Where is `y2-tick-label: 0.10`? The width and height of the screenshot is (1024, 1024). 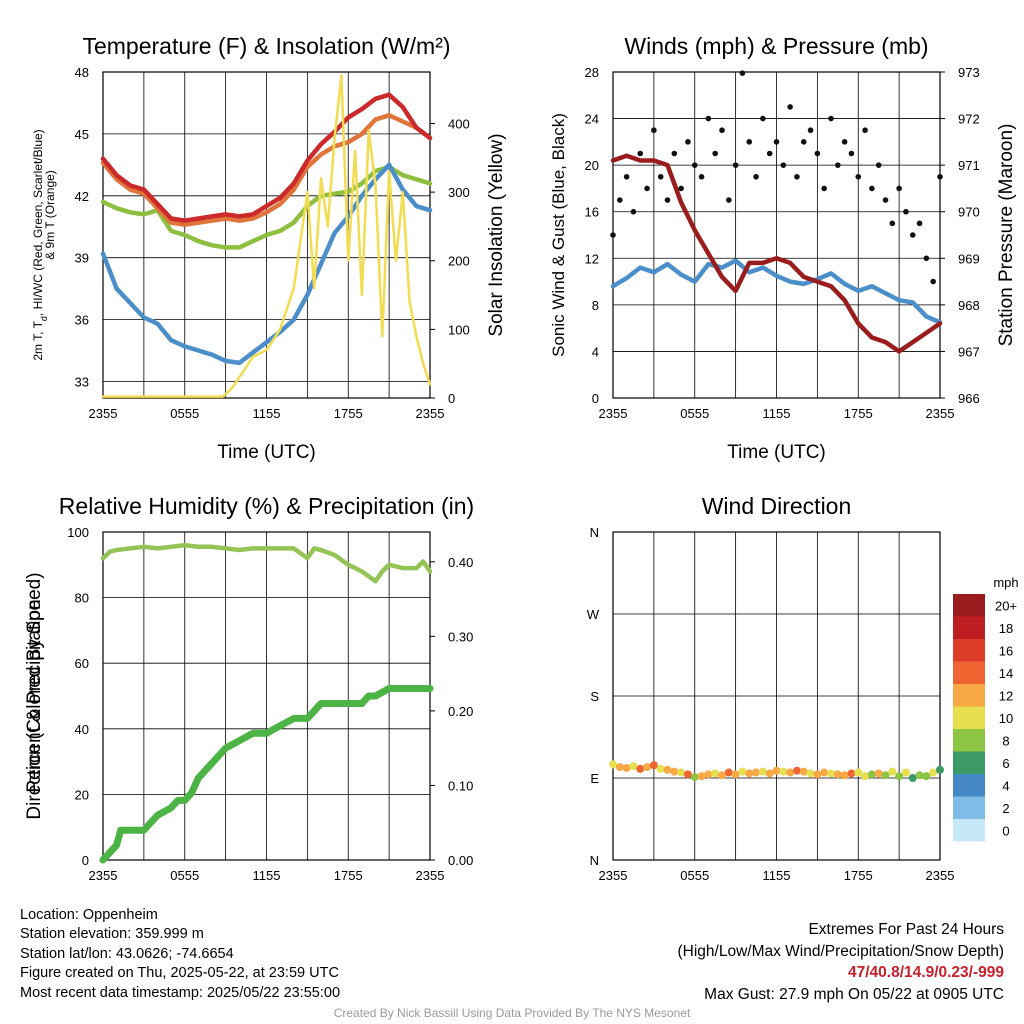 y2-tick-label: 0.10 is located at coordinates (460, 785).